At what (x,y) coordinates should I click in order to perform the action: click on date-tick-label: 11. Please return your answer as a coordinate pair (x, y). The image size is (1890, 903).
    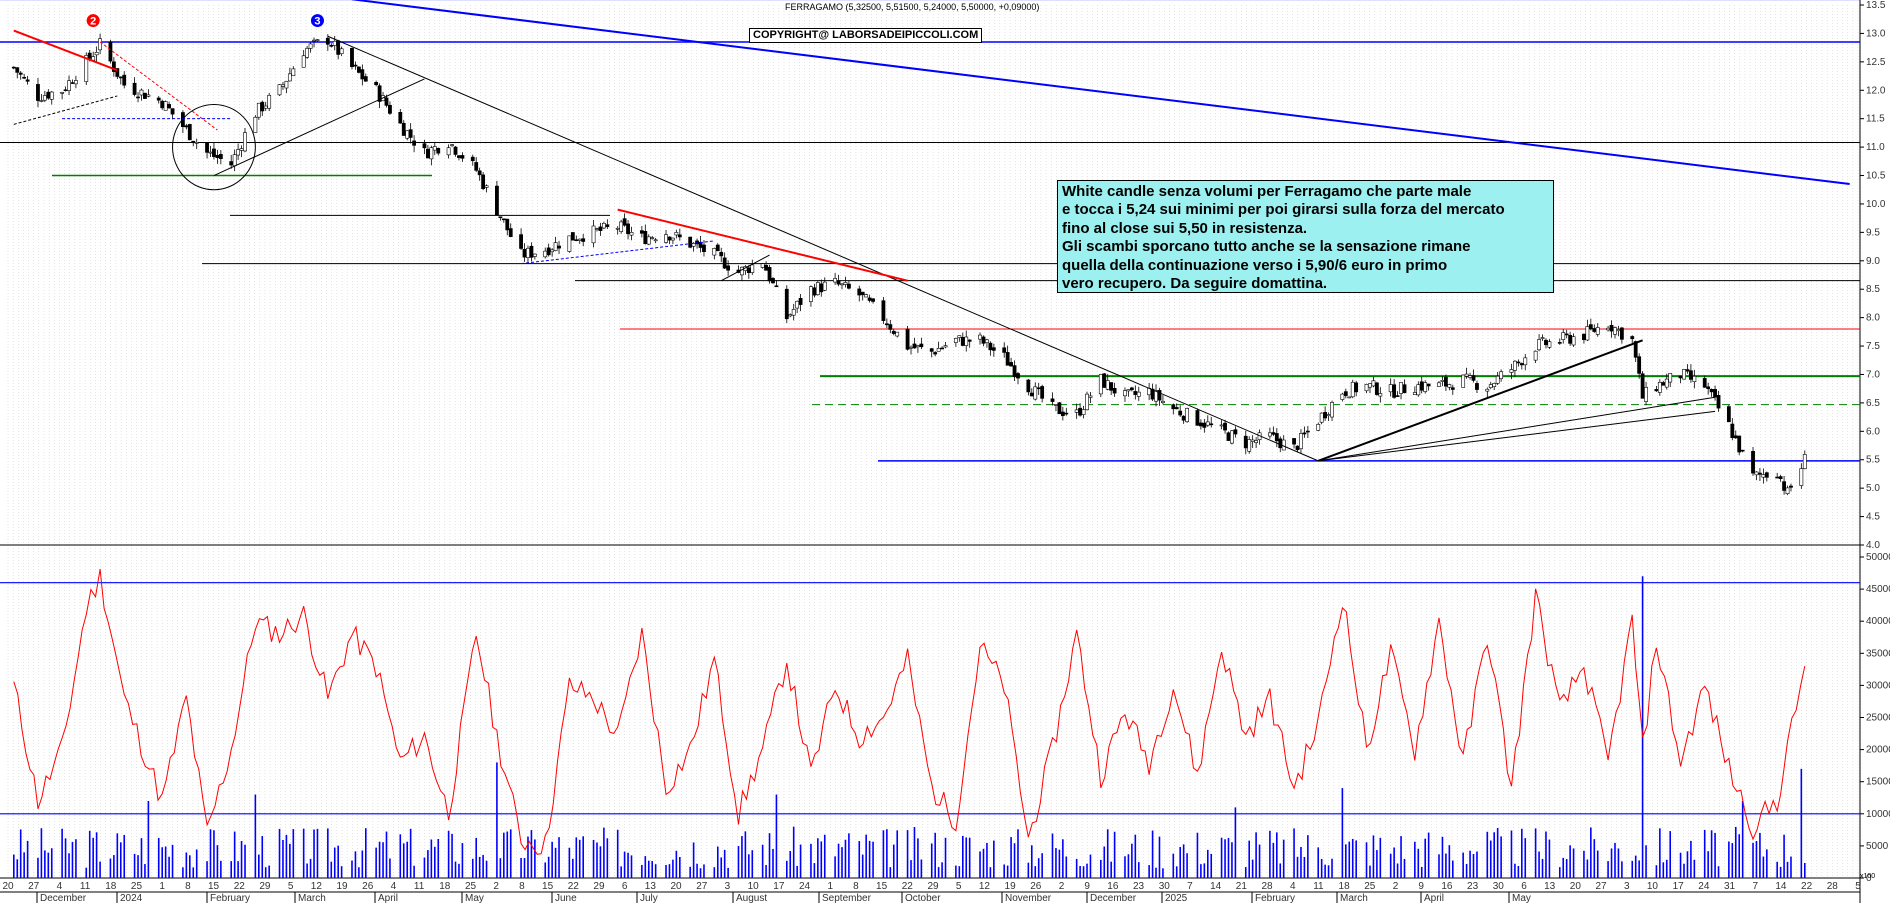
    Looking at the image, I should click on (419, 886).